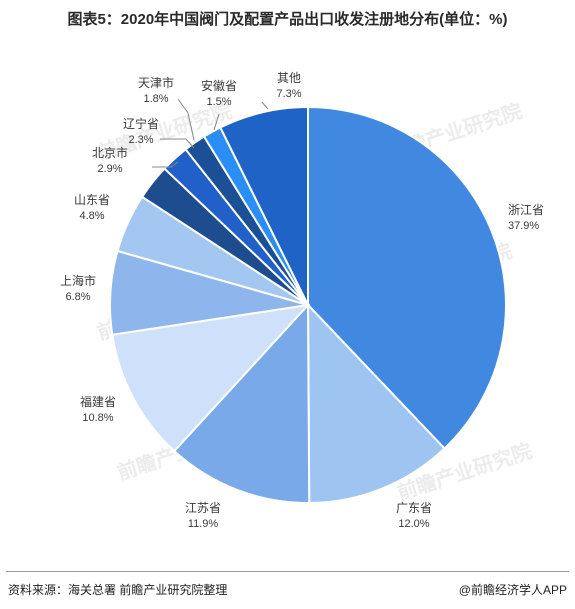 The height and width of the screenshot is (609, 575). What do you see at coordinates (97, 418) in the screenshot?
I see `slice-value-label: 10.8%` at bounding box center [97, 418].